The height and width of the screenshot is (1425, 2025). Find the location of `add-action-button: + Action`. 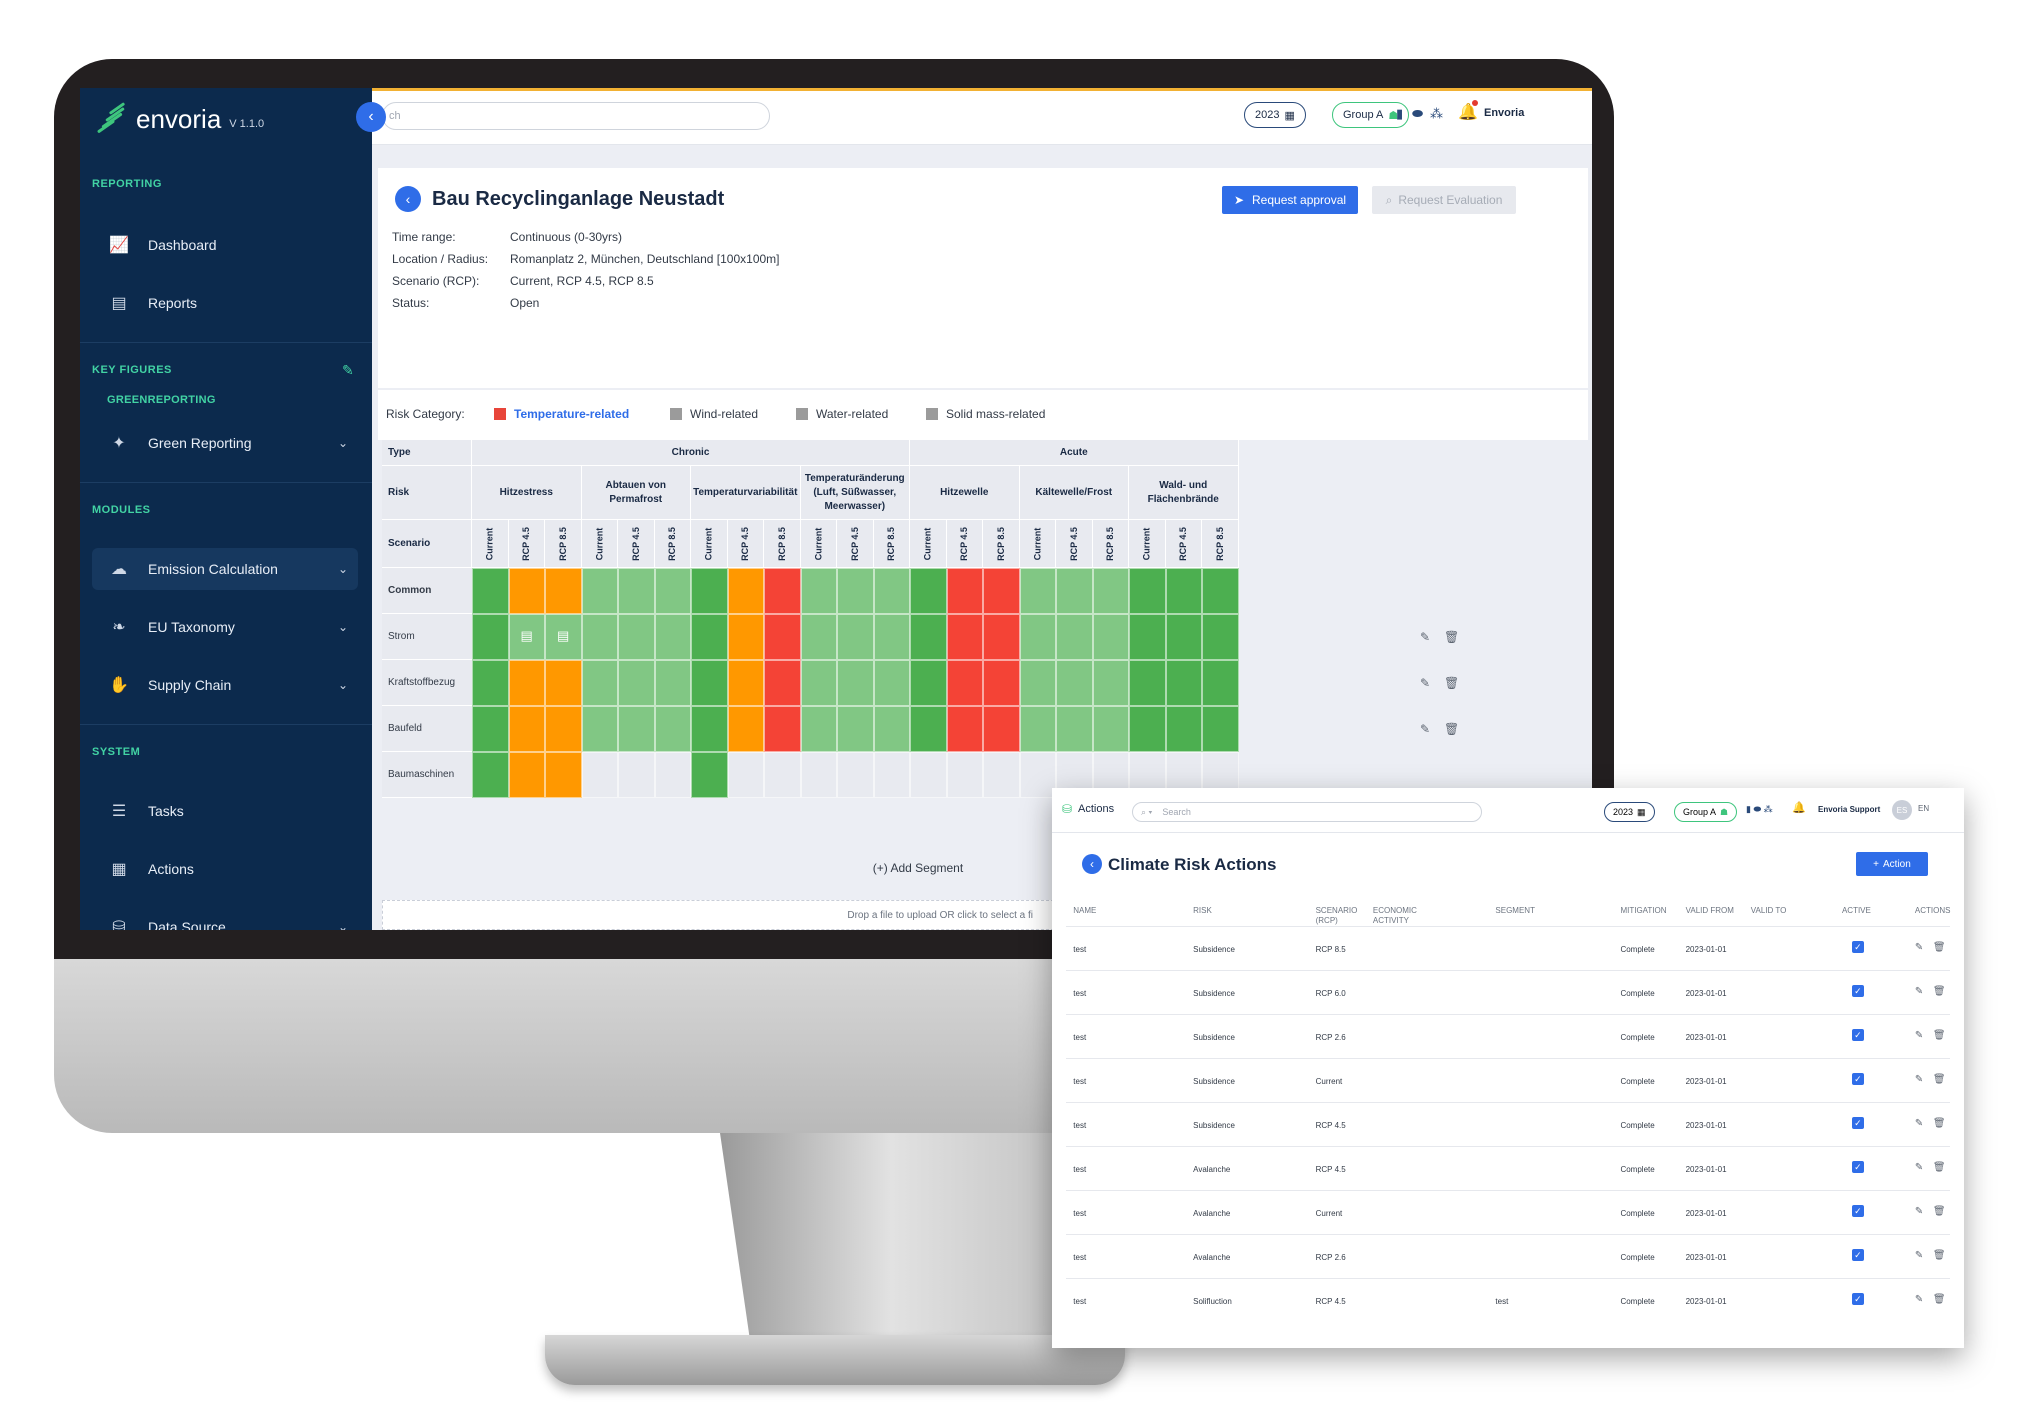

add-action-button: + Action is located at coordinates (1892, 864).